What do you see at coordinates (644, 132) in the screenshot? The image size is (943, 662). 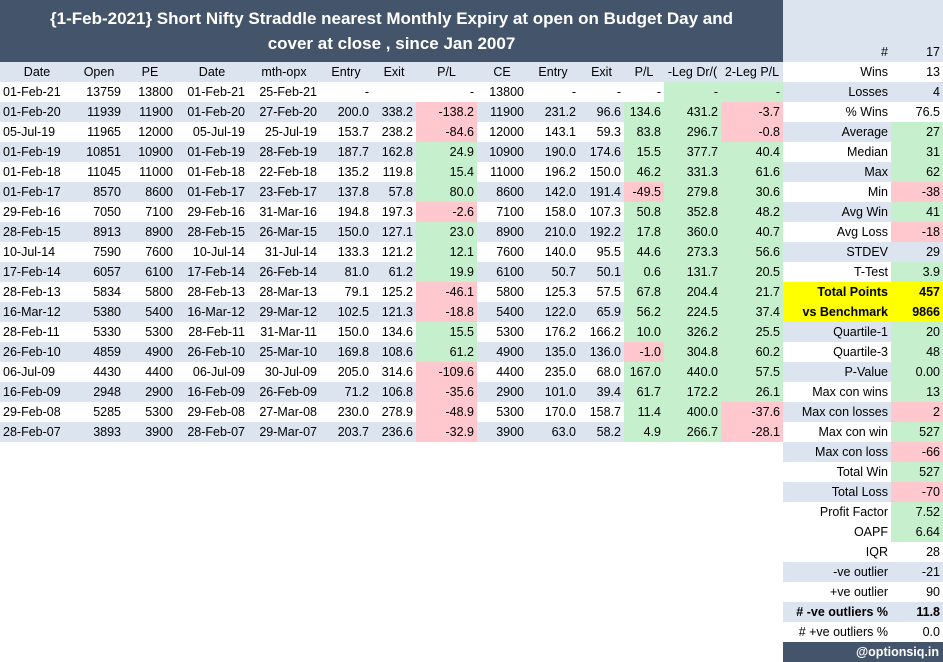 I see `table-cell: 83.8` at bounding box center [644, 132].